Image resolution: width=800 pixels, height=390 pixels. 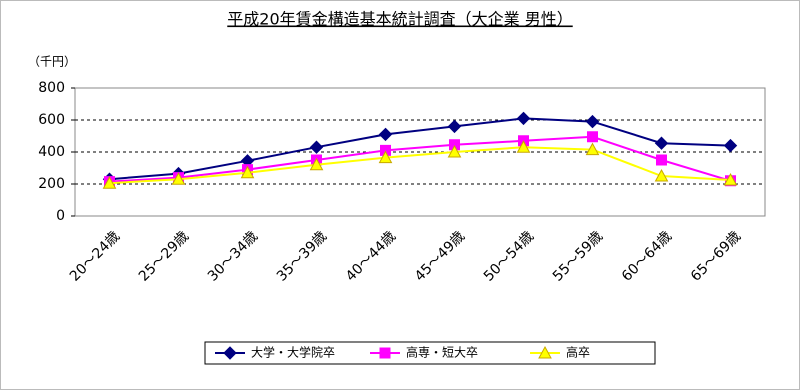 I want to click on legend-label: 高卒, so click(x=578, y=352).